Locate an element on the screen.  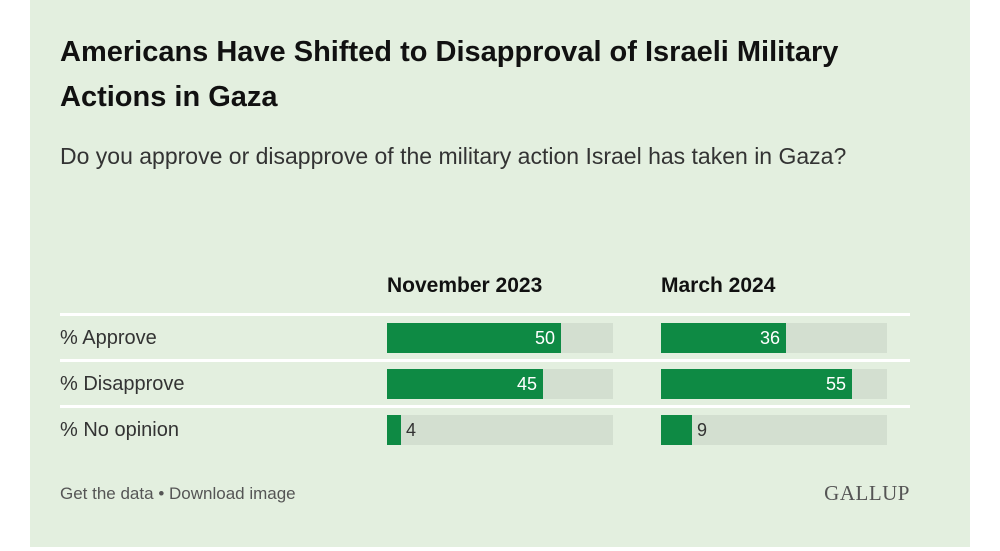
bar-track: 45 is located at coordinates (500, 384).